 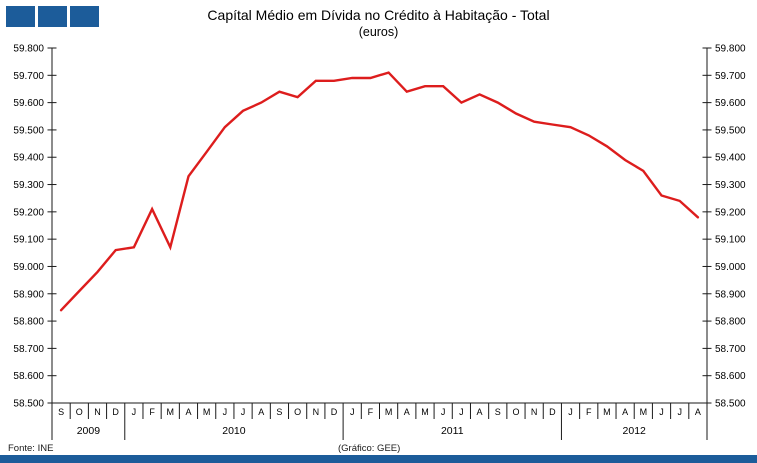 I want to click on y-tick-label-right: 59.100, so click(x=730, y=240).